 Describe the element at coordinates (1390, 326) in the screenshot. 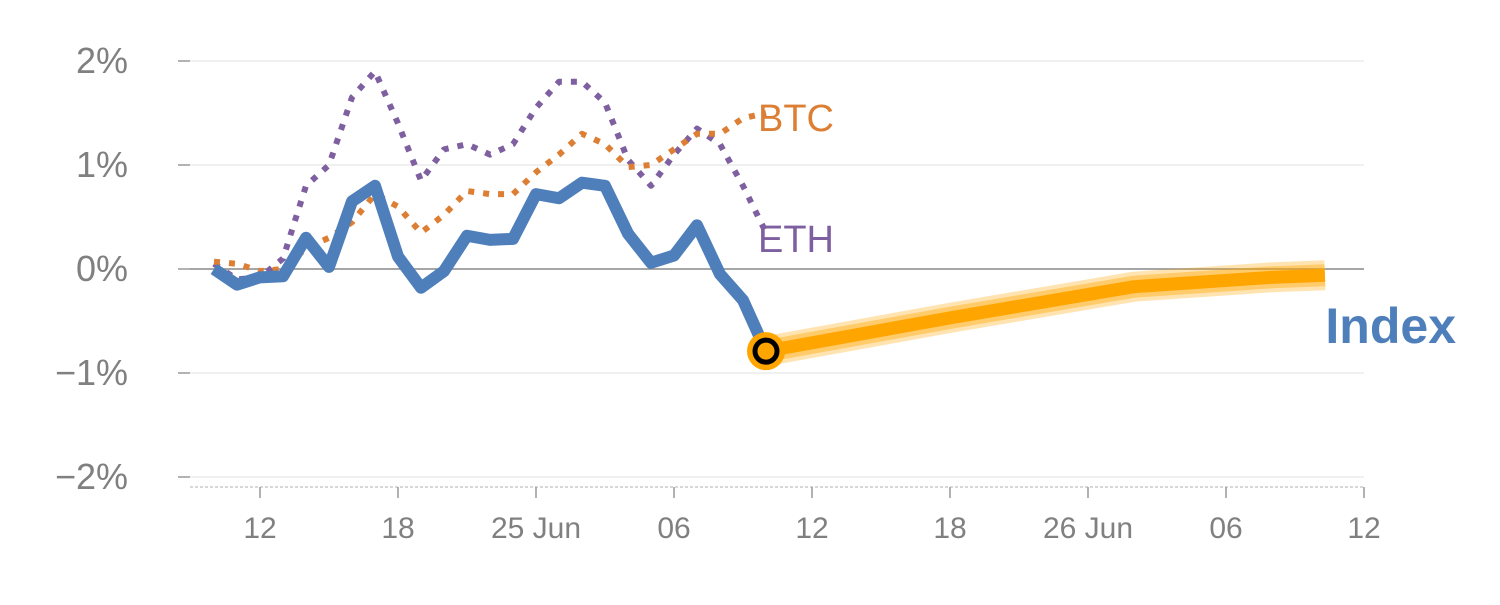

I see `chart-title-index: Index` at that location.